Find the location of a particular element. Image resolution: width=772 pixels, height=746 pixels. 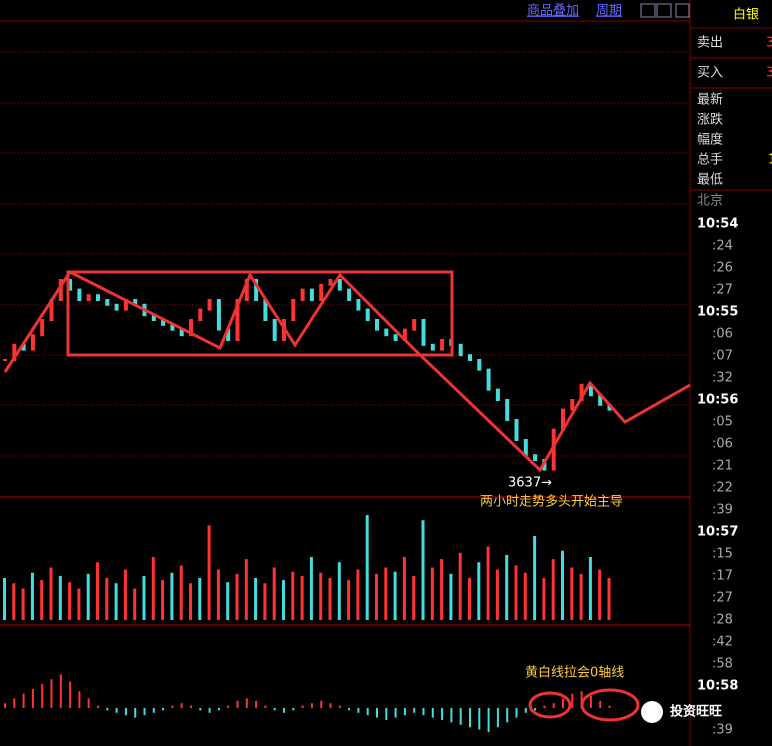

toolbar-item: 周期 is located at coordinates (609, 11).